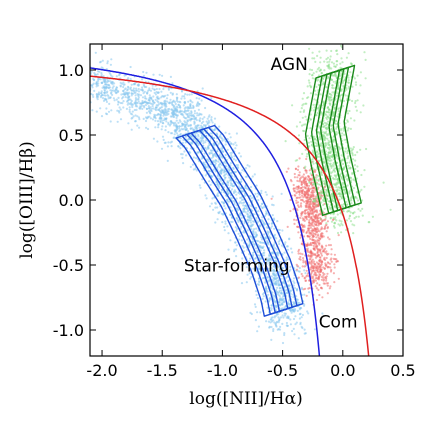  What do you see at coordinates (338, 322) in the screenshot?
I see `annotation-com: Com` at bounding box center [338, 322].